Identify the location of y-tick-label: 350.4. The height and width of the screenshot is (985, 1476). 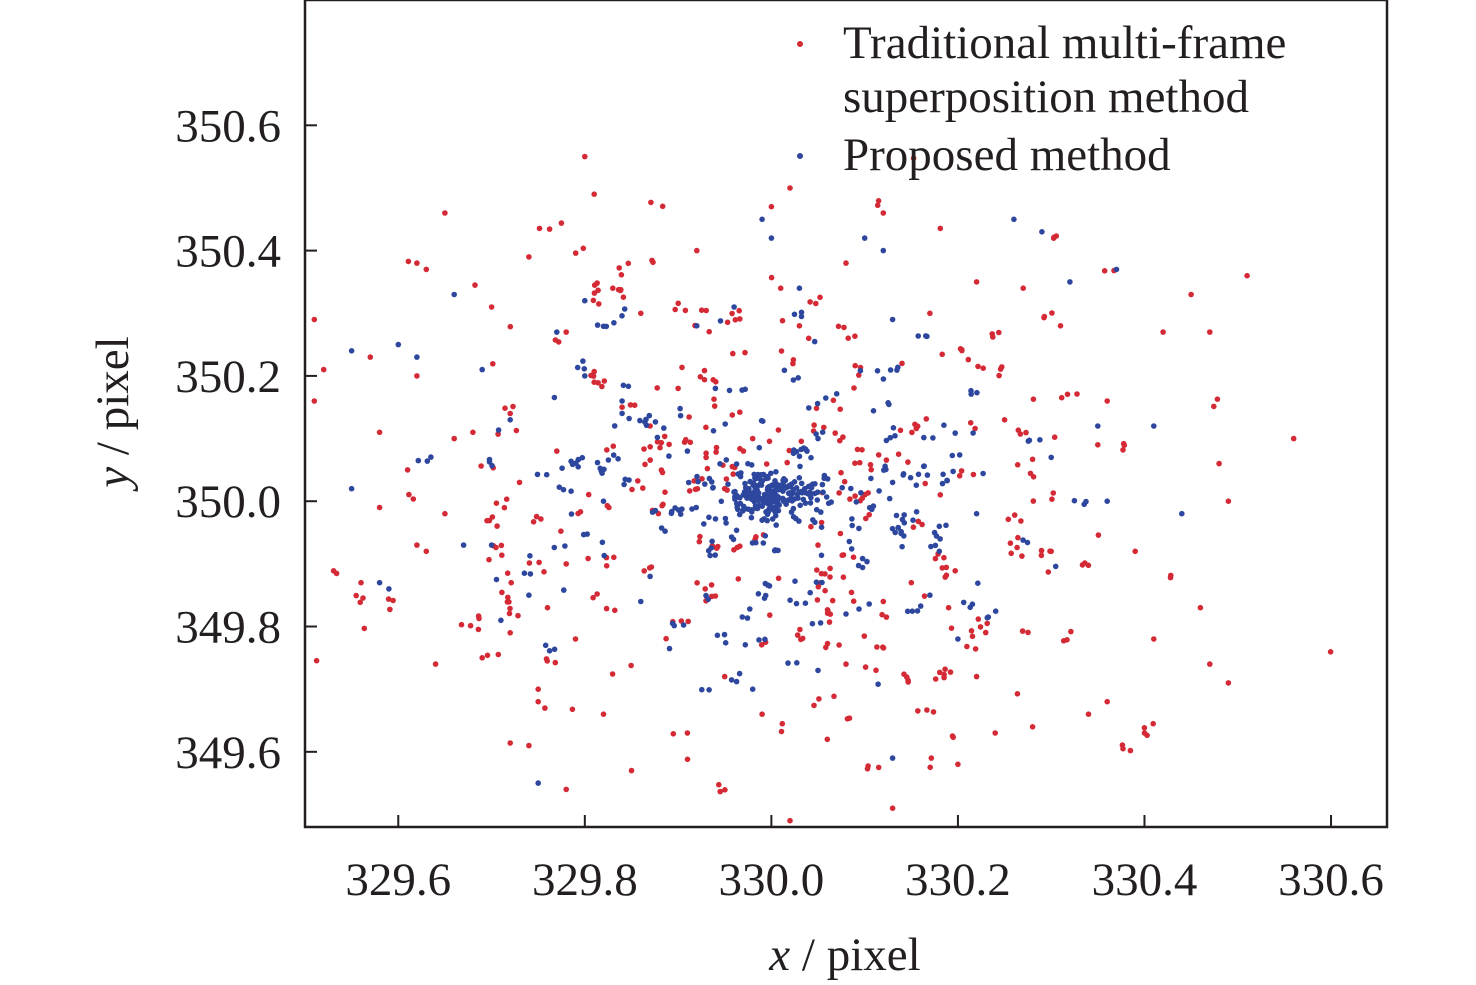
(228, 252).